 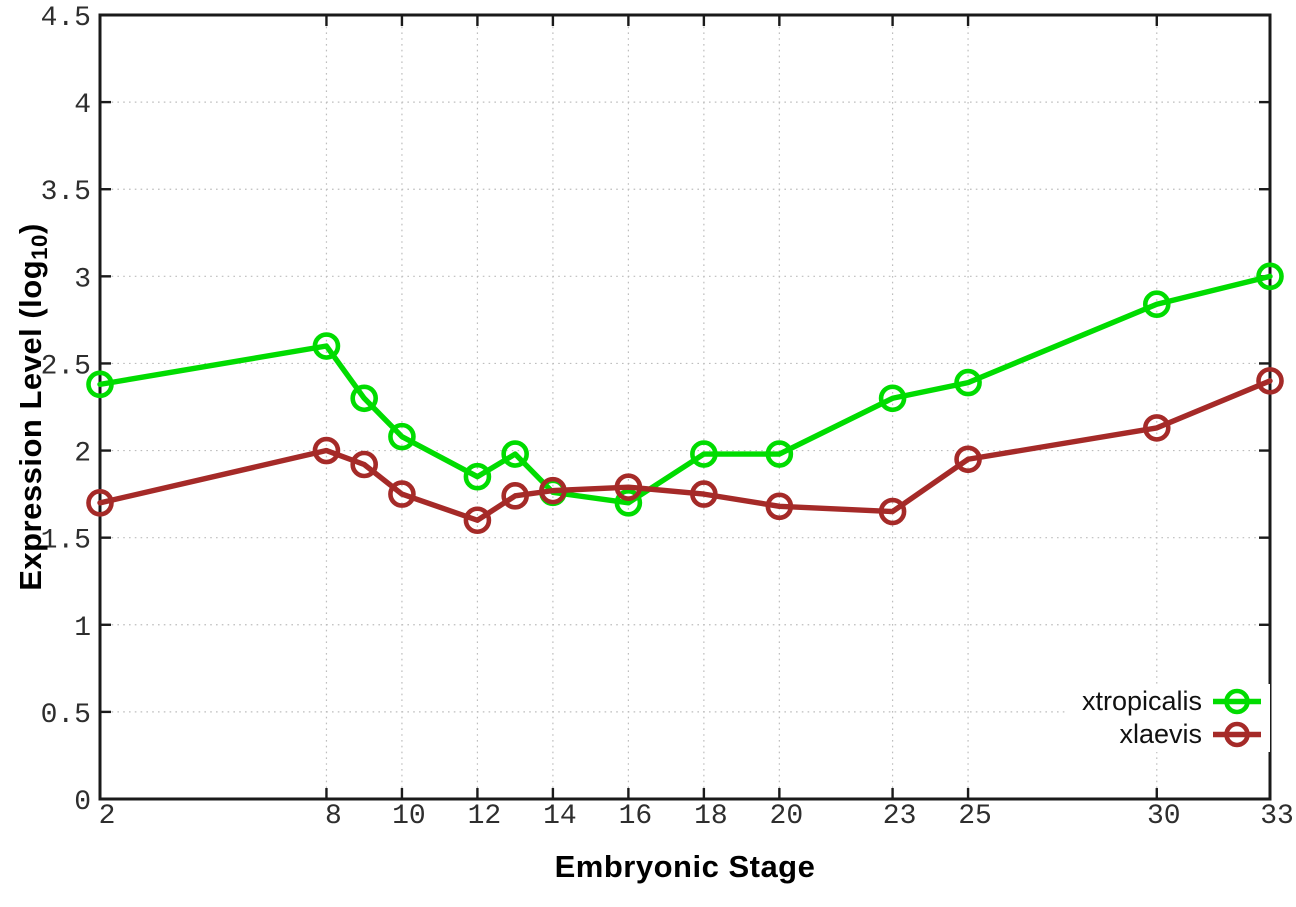 What do you see at coordinates (975, 816) in the screenshot?
I see `x-tick-label: 25` at bounding box center [975, 816].